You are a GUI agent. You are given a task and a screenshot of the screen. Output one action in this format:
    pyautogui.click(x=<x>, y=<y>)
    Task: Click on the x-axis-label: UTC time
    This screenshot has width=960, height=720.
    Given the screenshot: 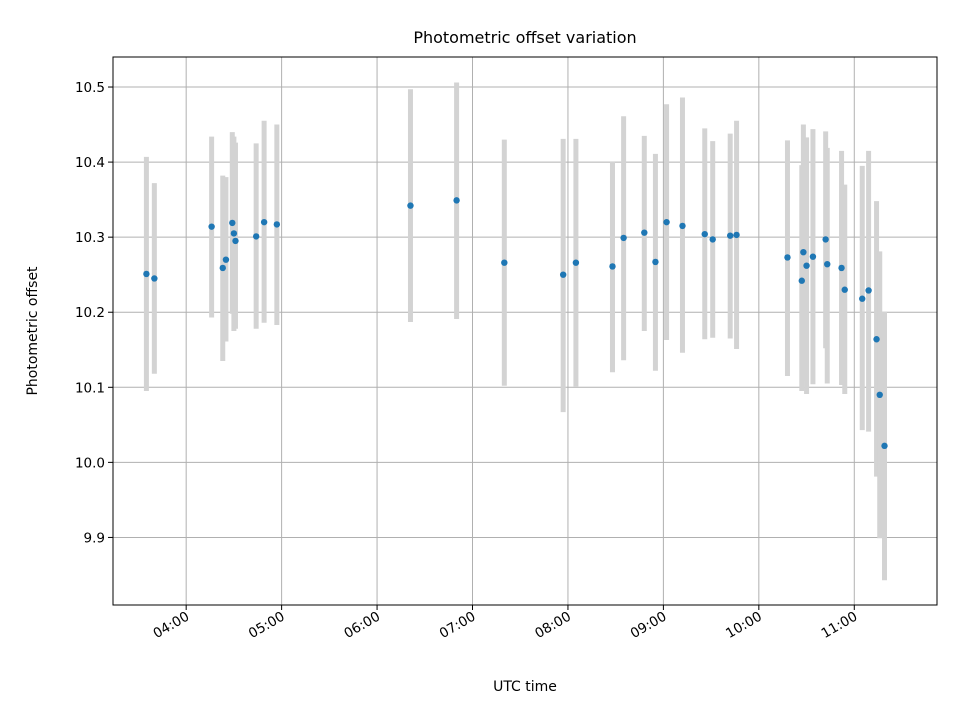 What is the action you would take?
    pyautogui.click(x=525, y=687)
    